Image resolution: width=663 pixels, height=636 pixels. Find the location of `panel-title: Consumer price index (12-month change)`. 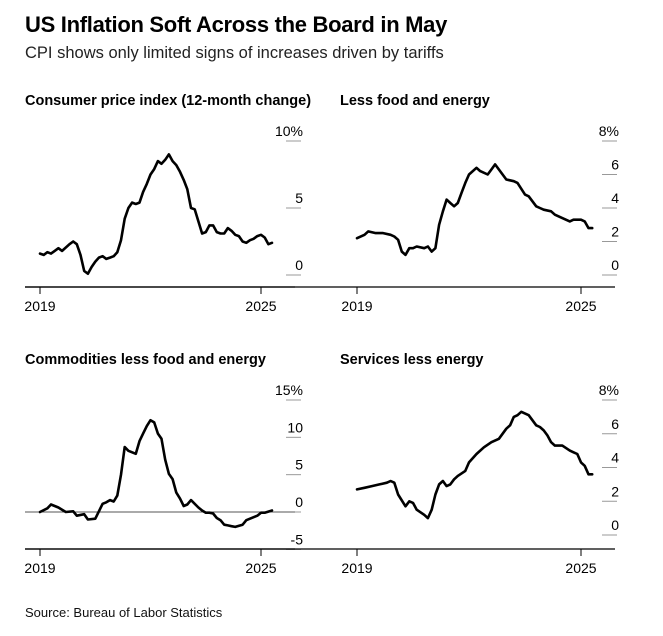

panel-title: Consumer price index (12-month change) is located at coordinates (168, 101).